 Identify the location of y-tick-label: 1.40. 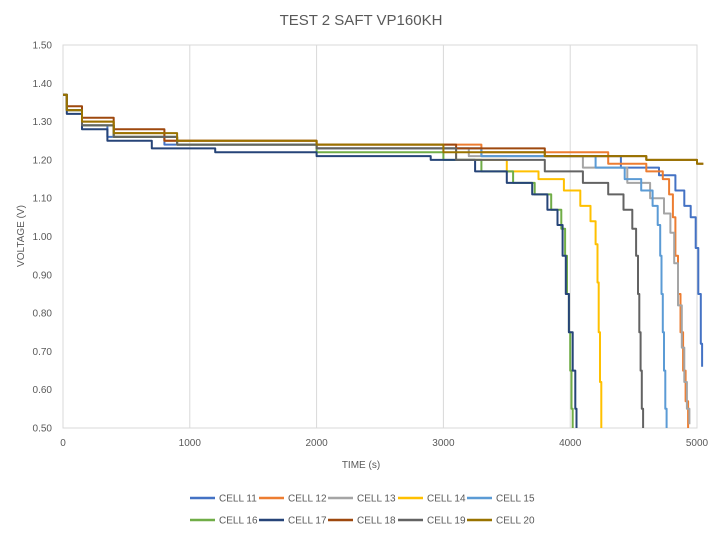
(43, 84).